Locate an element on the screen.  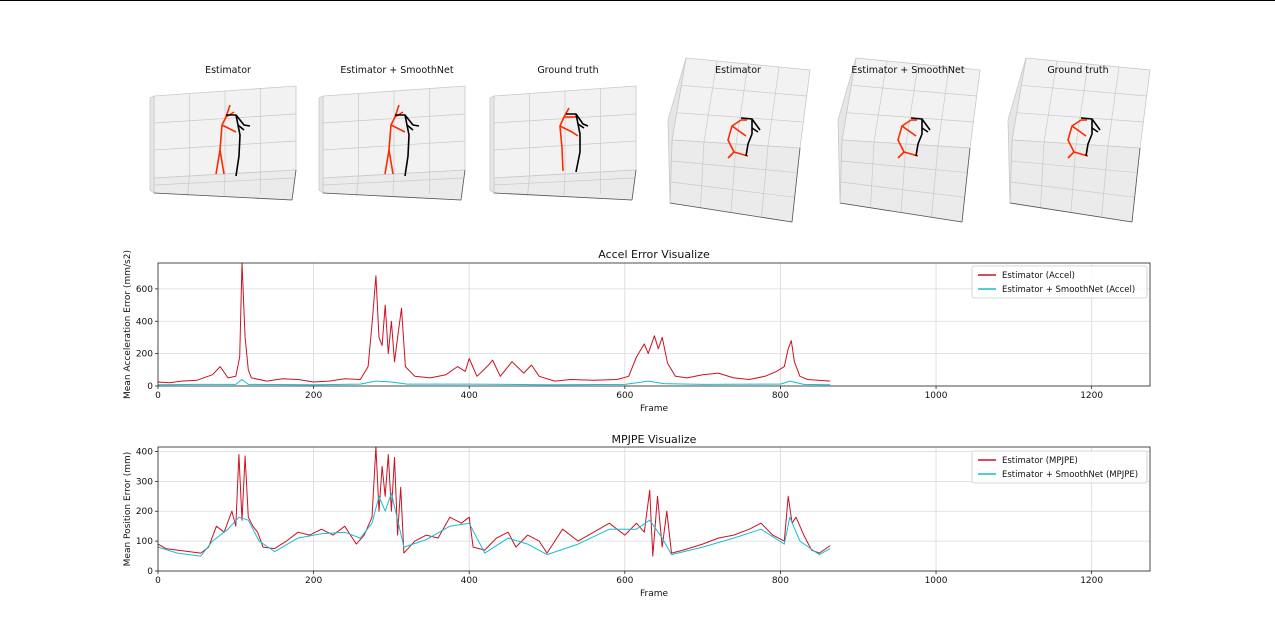
legend-label: Estimator + SmoothNet (Accel) is located at coordinates (1068, 290).